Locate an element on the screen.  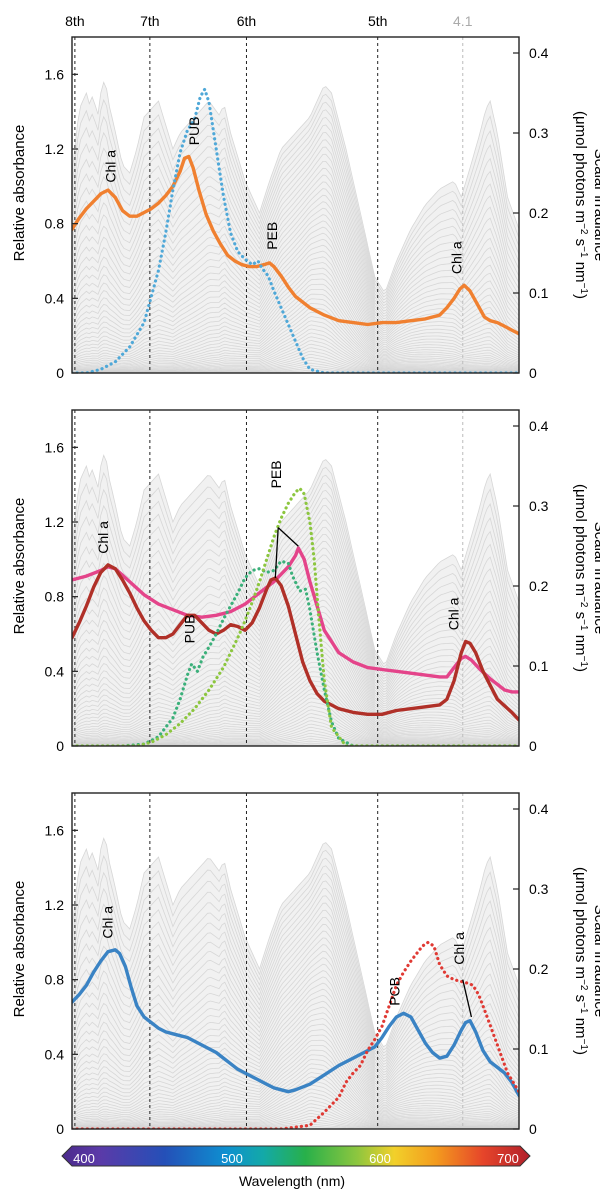
right-axis-label-part: −2 is located at coordinates (584, 985).